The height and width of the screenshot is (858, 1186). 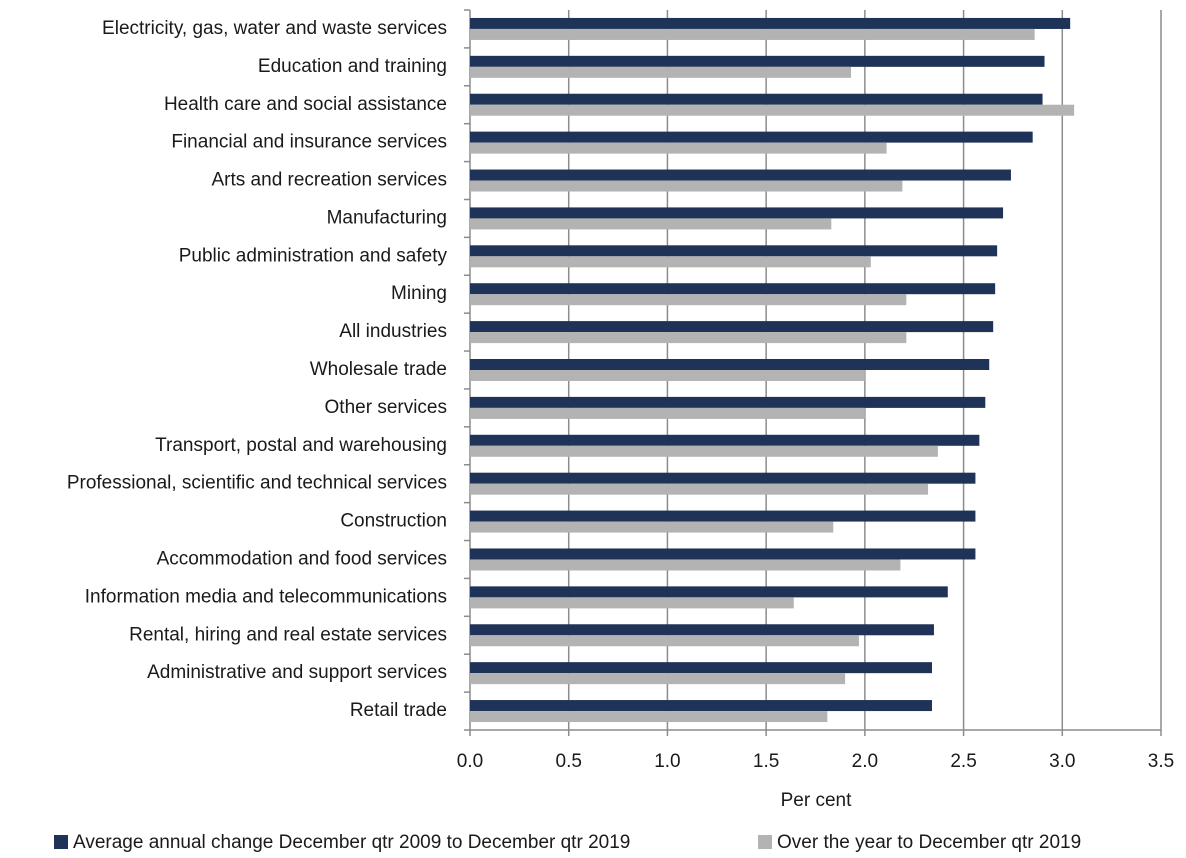 What do you see at coordinates (393, 331) in the screenshot?
I see `y-tick-label: All industries` at bounding box center [393, 331].